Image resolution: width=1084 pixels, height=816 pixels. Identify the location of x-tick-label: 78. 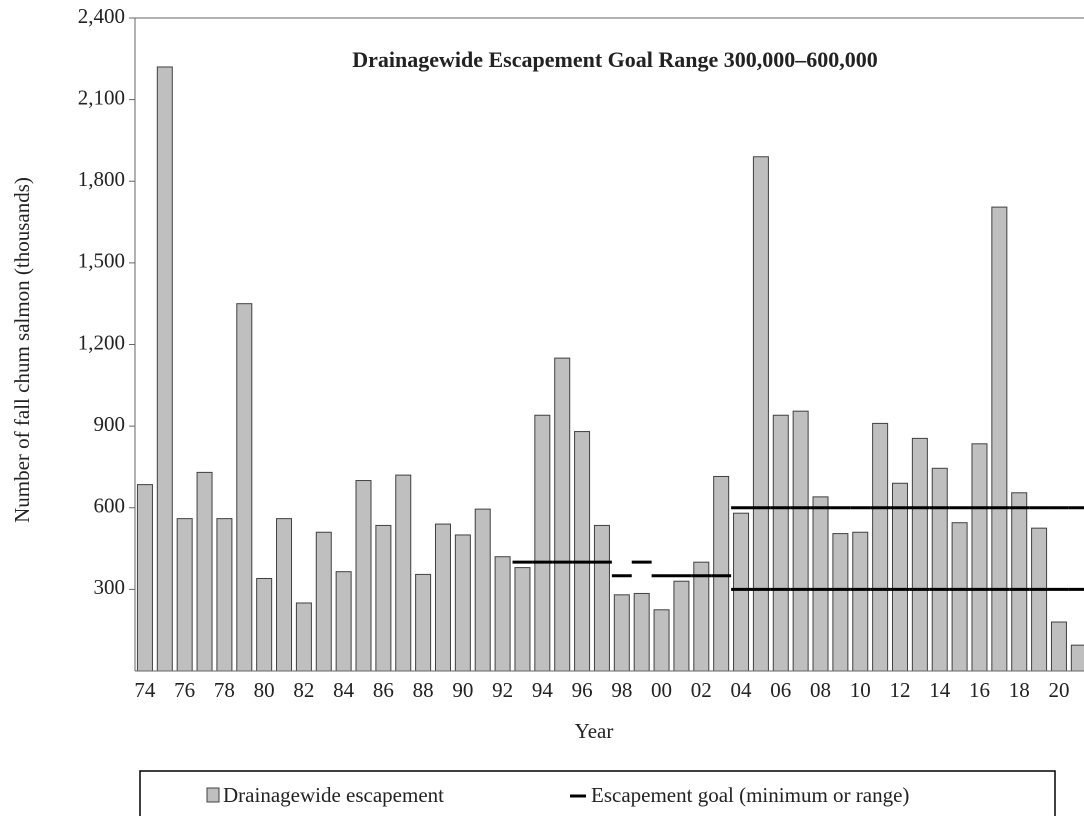
(224, 690).